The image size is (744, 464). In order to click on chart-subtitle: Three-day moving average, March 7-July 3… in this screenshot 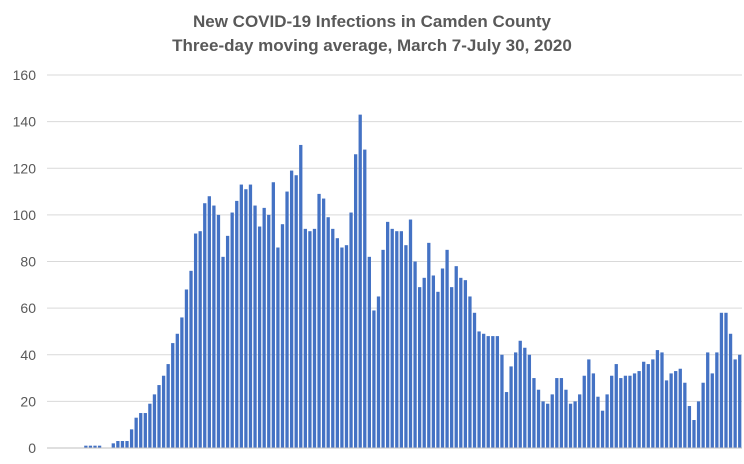, I will do `click(372, 45)`.